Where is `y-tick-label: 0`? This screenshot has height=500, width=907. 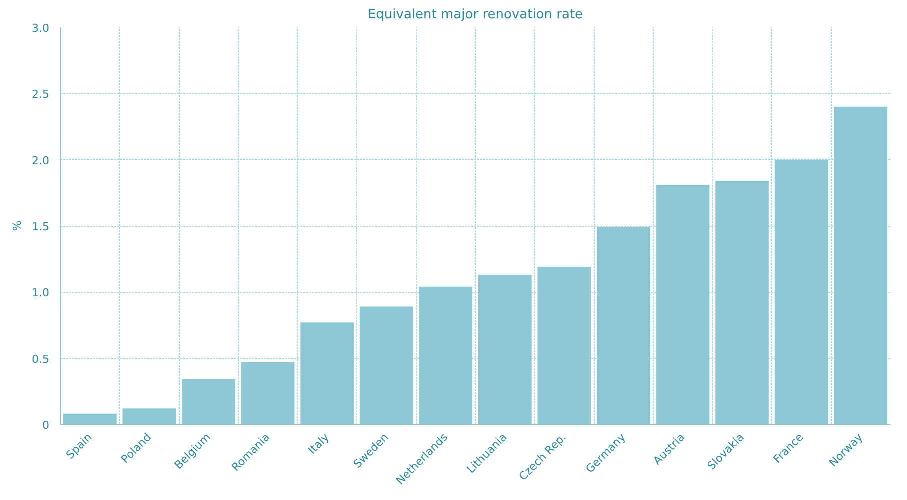 y-tick-label: 0 is located at coordinates (46, 425).